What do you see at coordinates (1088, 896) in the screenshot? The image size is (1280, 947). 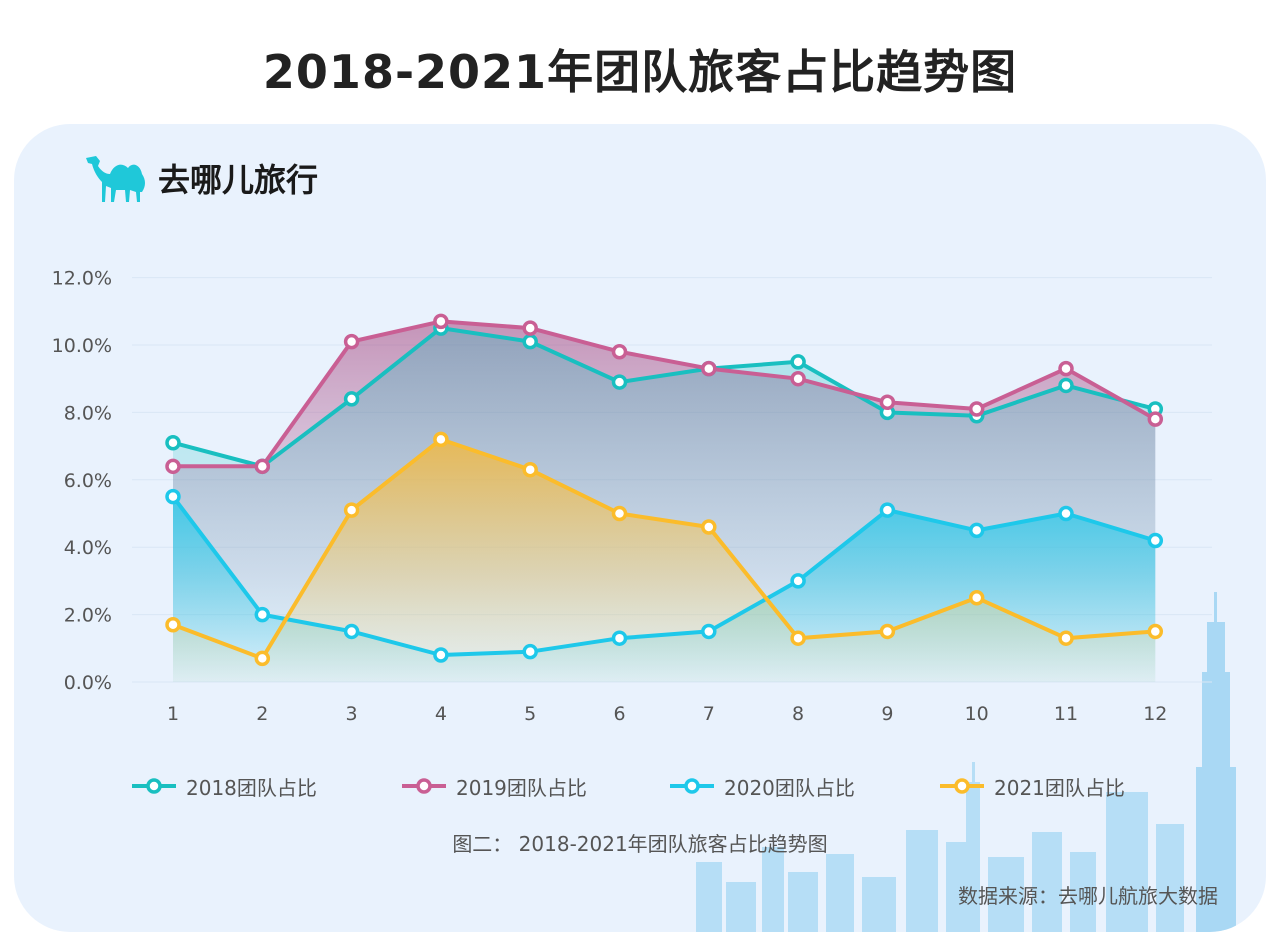 I see `data-source: 数据来源：去哪儿航旅大数据` at bounding box center [1088, 896].